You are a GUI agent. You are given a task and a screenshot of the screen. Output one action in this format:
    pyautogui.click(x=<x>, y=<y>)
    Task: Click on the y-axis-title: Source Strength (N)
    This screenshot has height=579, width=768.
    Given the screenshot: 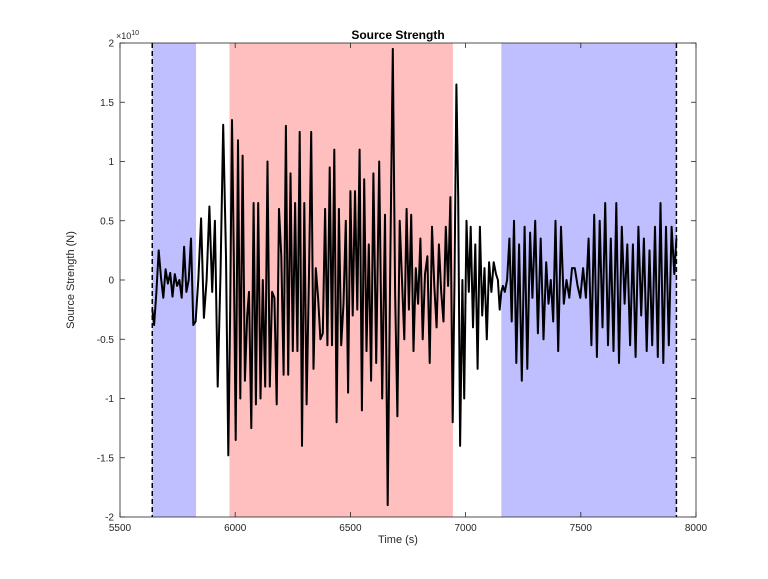 What is the action you would take?
    pyautogui.click(x=71, y=280)
    